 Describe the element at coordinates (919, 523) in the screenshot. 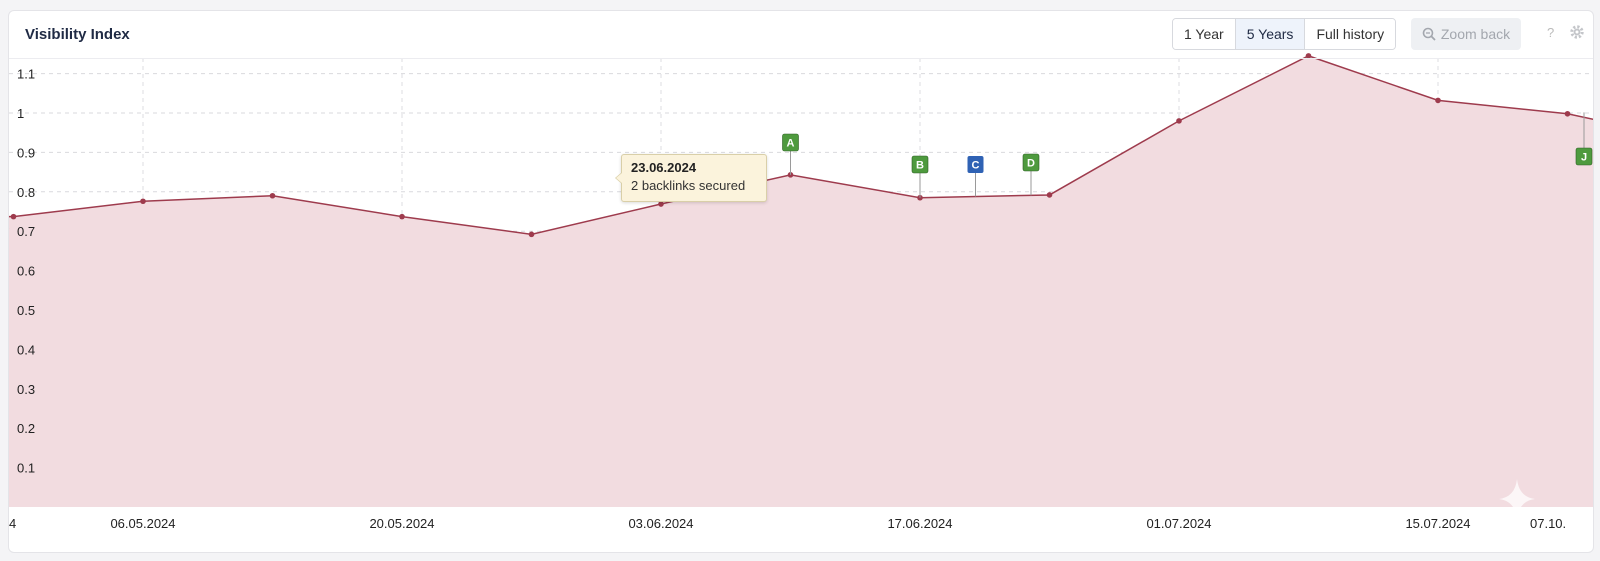

I see `x-tick-label: 17.06.2024` at that location.